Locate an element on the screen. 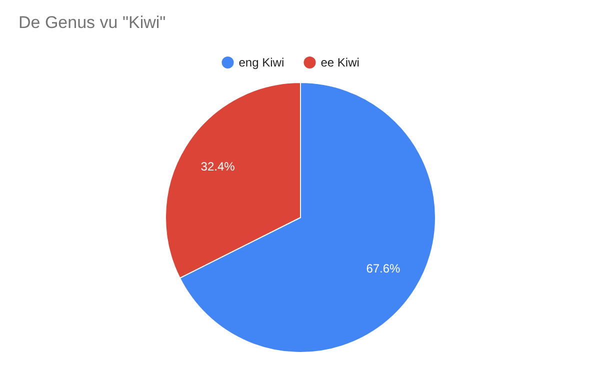 The image size is (600, 371). legend-label: eng Kiwi is located at coordinates (261, 63).